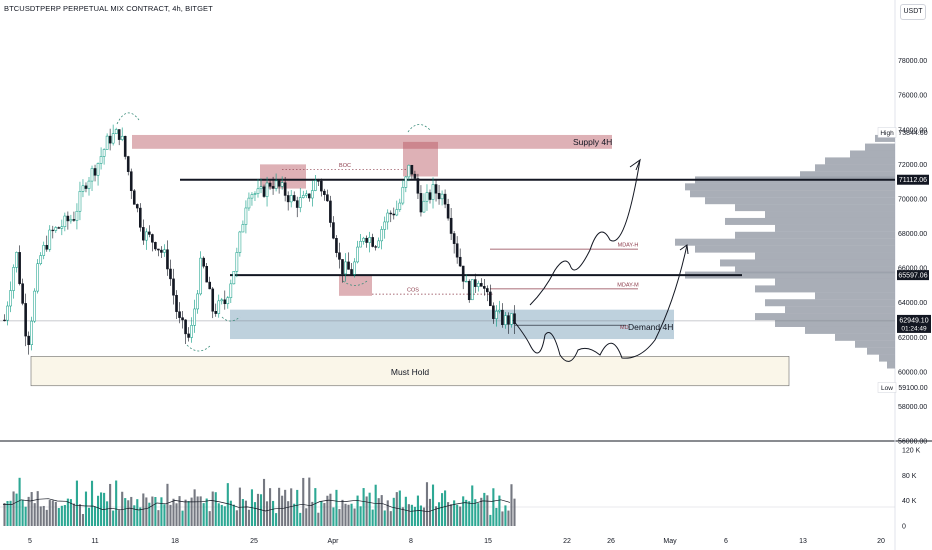  What do you see at coordinates (913, 179) in the screenshot?
I see `key-level-badge` at bounding box center [913, 179].